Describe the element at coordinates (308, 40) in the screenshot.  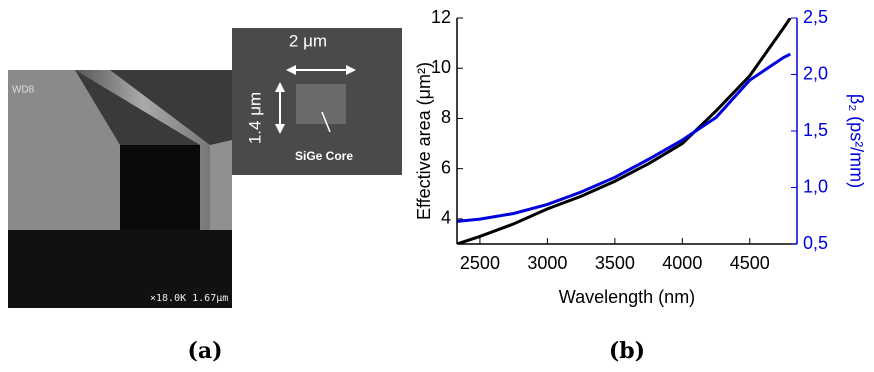
I see `inset-width-label: 2 μm` at that location.